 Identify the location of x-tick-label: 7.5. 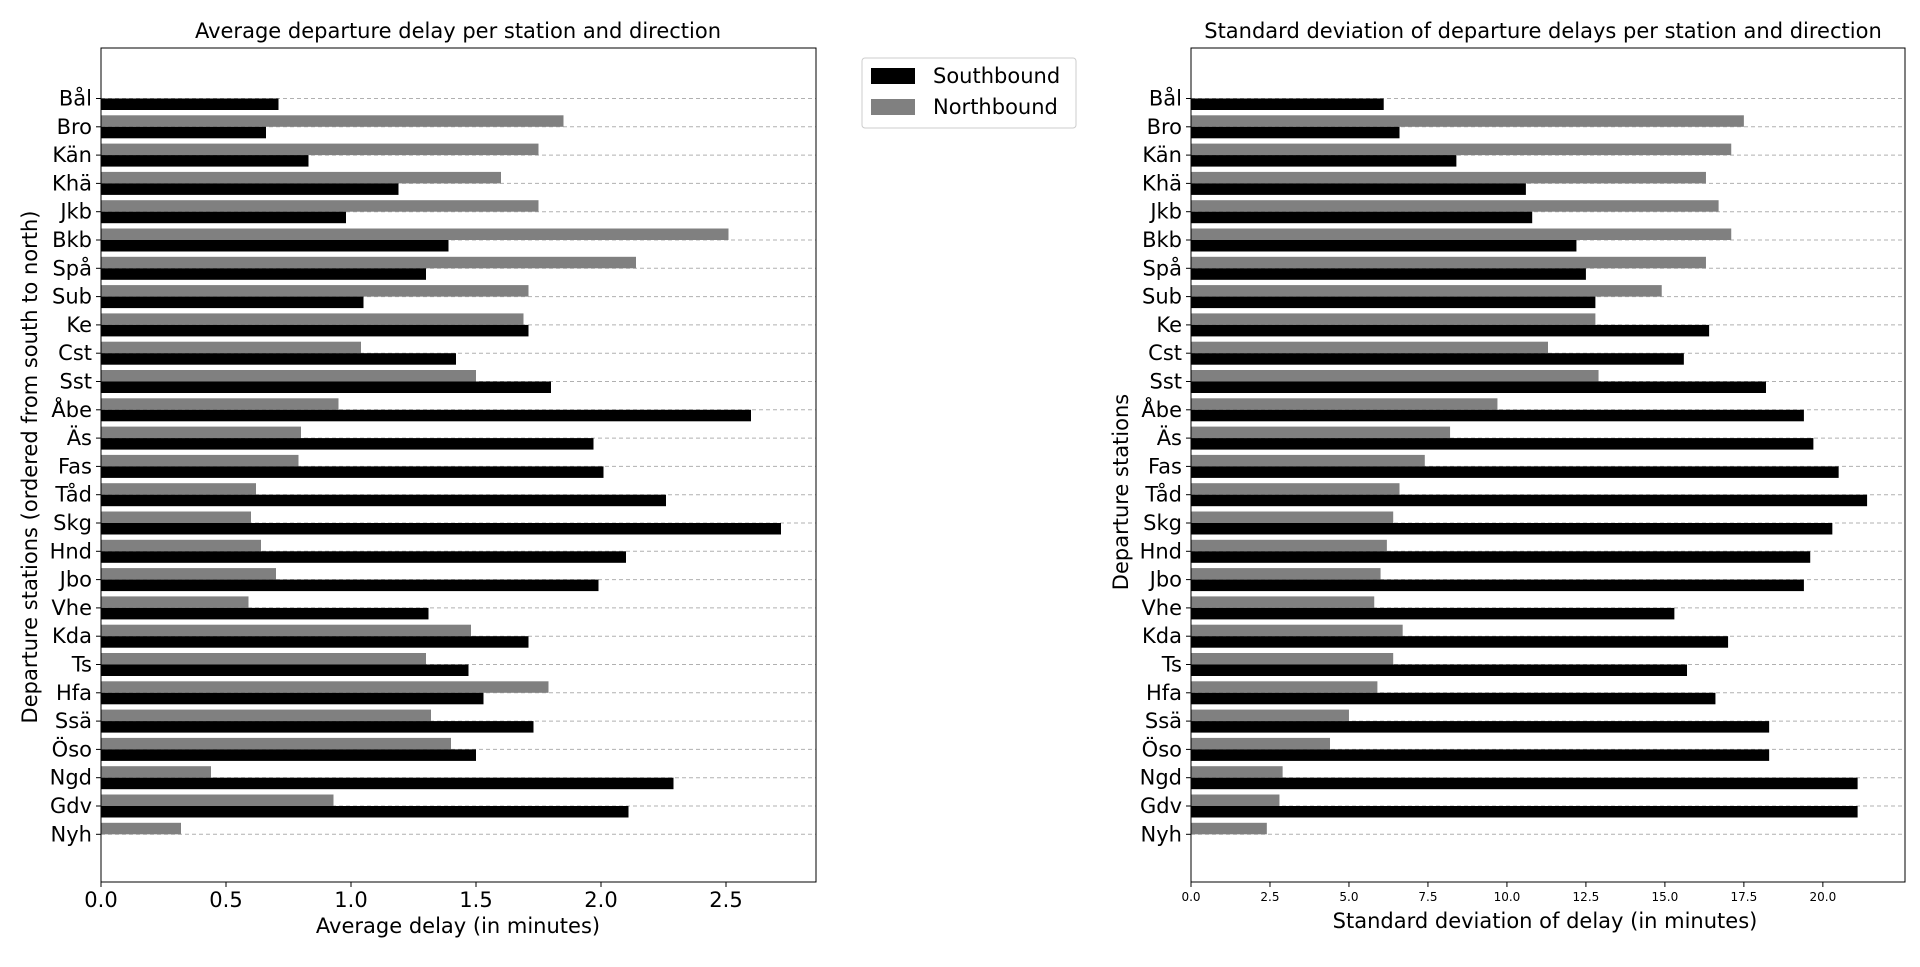
(1427, 897).